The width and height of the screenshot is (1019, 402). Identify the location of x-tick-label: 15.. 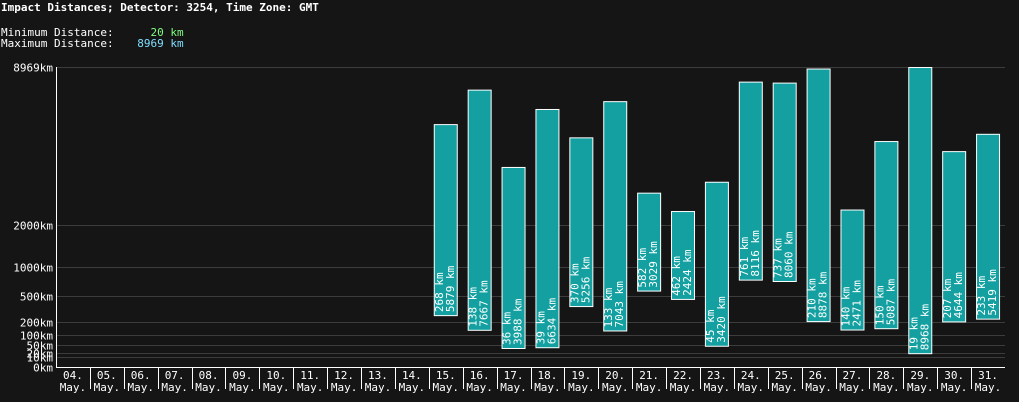
(446, 375).